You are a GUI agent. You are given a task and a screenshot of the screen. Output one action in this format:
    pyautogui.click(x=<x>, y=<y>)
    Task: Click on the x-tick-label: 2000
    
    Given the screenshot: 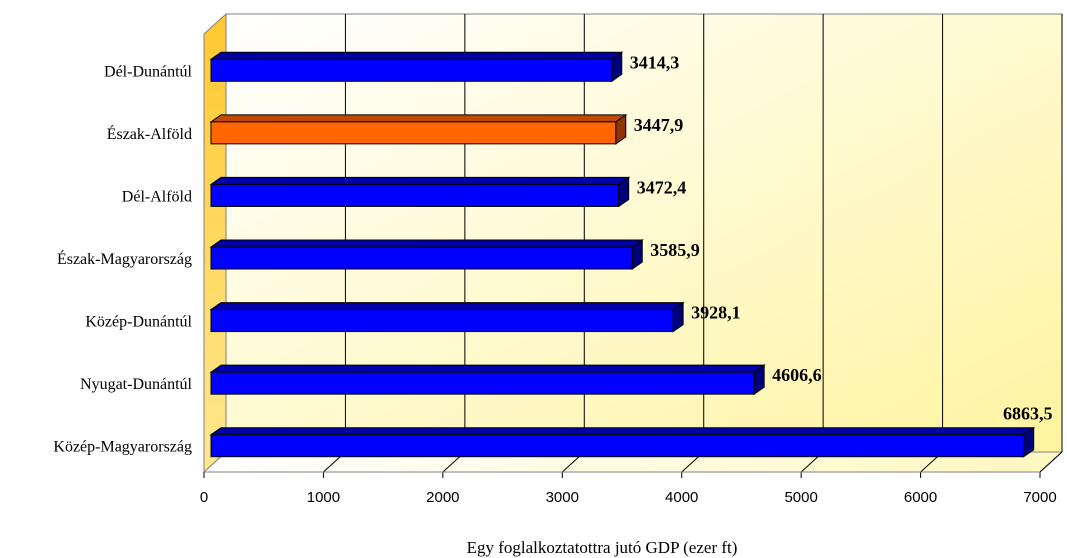 What is the action you would take?
    pyautogui.click(x=442, y=497)
    